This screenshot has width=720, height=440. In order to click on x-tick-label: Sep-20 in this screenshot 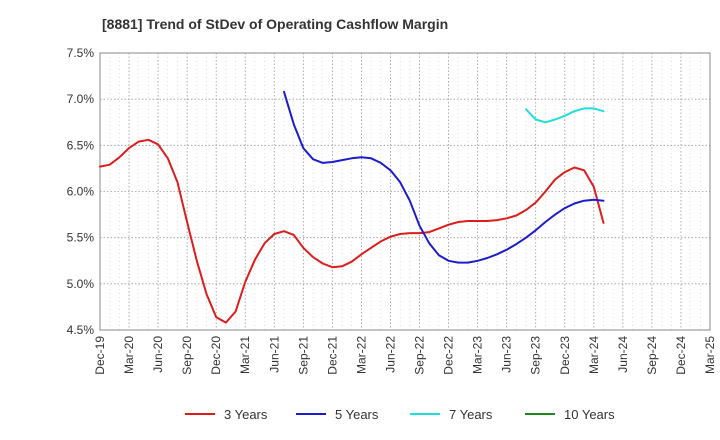, I will do `click(187, 355)`.